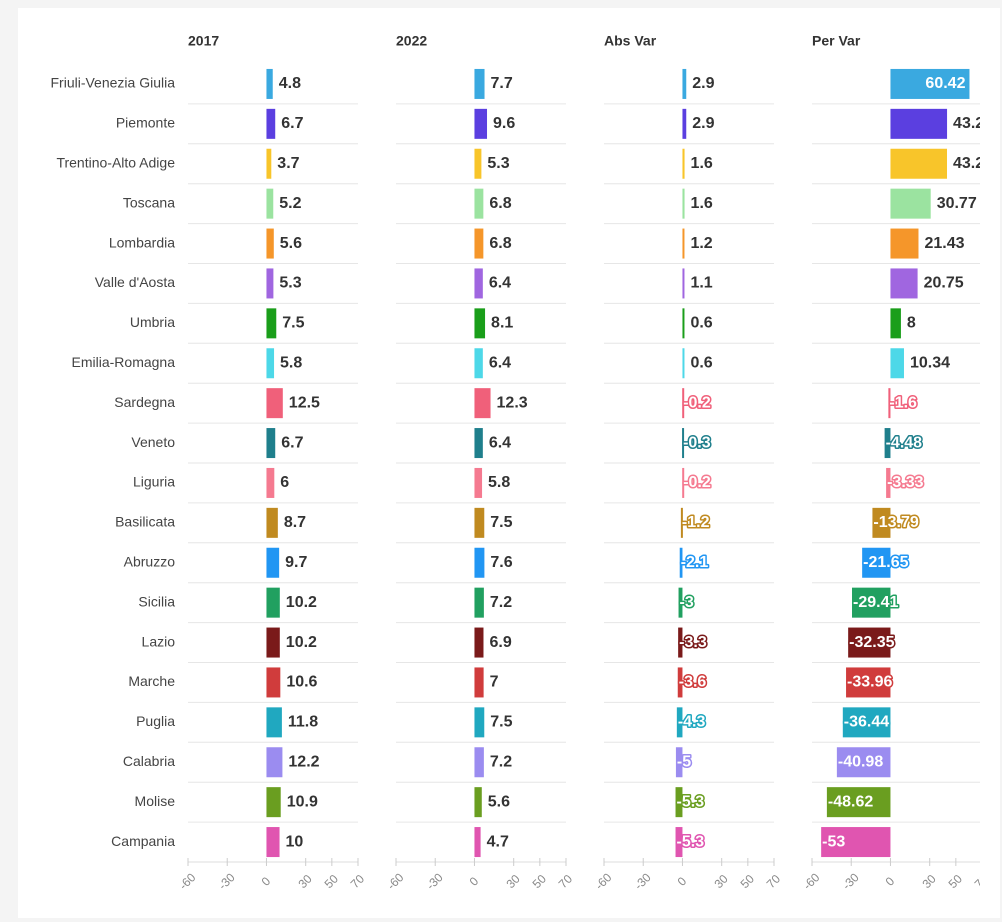 The height and width of the screenshot is (922, 1002). Describe the element at coordinates (155, 801) in the screenshot. I see `category-label: Molise` at that location.